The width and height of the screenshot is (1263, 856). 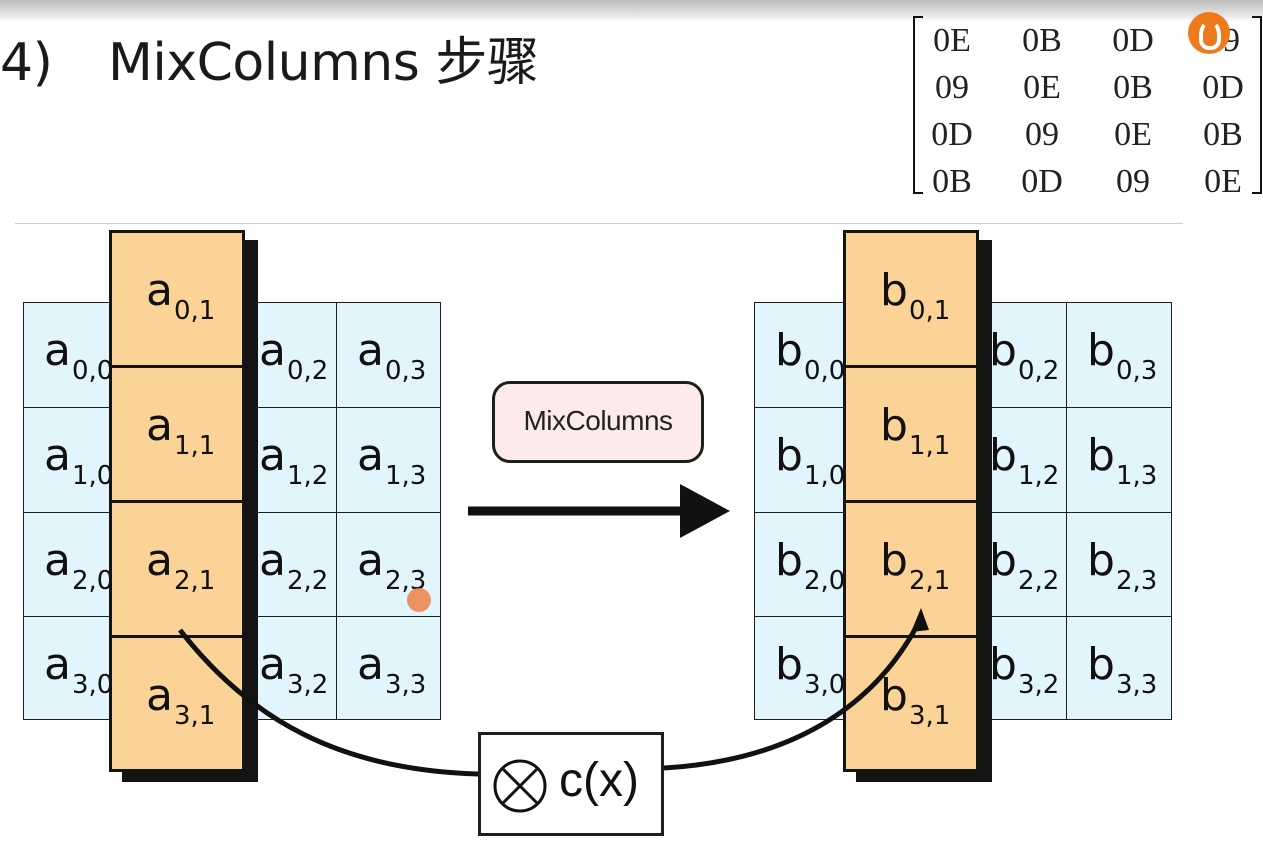 What do you see at coordinates (177, 300) in the screenshot?
I see `column-a-cell: a0,1` at bounding box center [177, 300].